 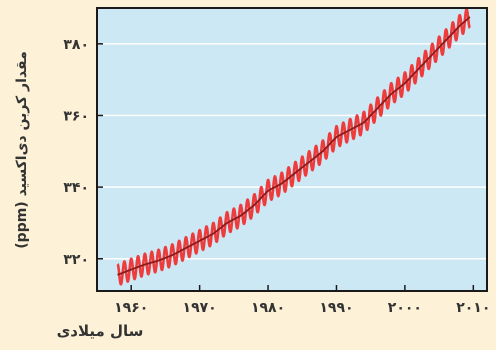 What do you see at coordinates (200, 308) in the screenshot?
I see `x-tick-label: ۱۹۷۰` at bounding box center [200, 308].